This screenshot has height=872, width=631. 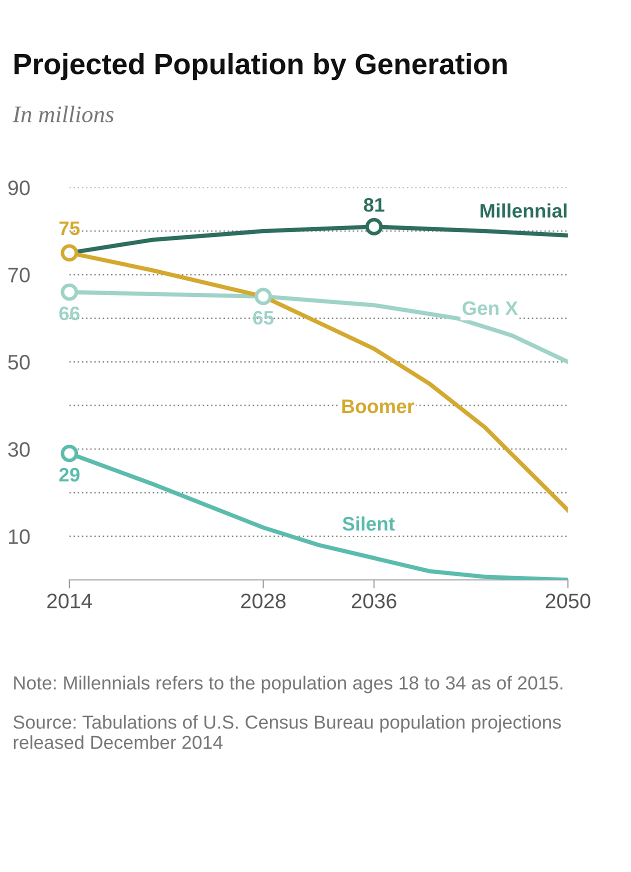 I want to click on x-tick-label: 2028, so click(x=263, y=601).